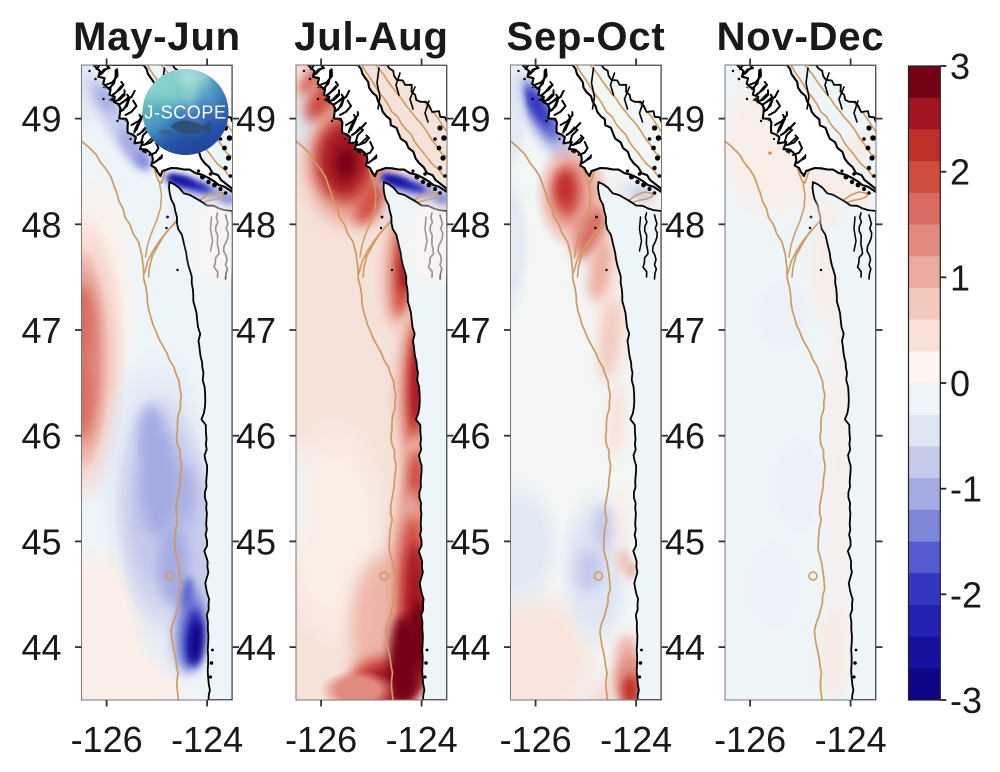  What do you see at coordinates (960, 277) in the screenshot?
I see `svg-text: 1` at bounding box center [960, 277].